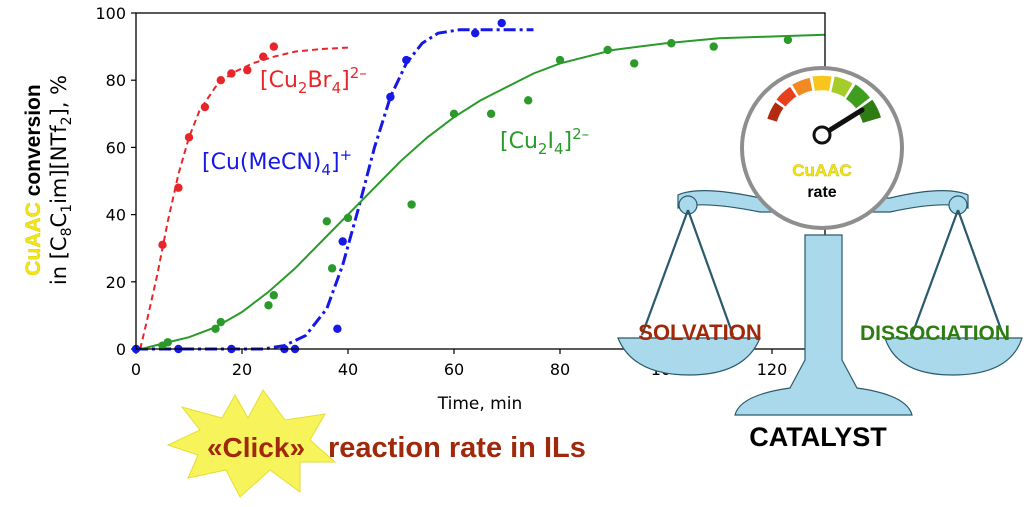 This screenshot has width=1024, height=507. I want to click on x-tick-label: 120, so click(772, 369).